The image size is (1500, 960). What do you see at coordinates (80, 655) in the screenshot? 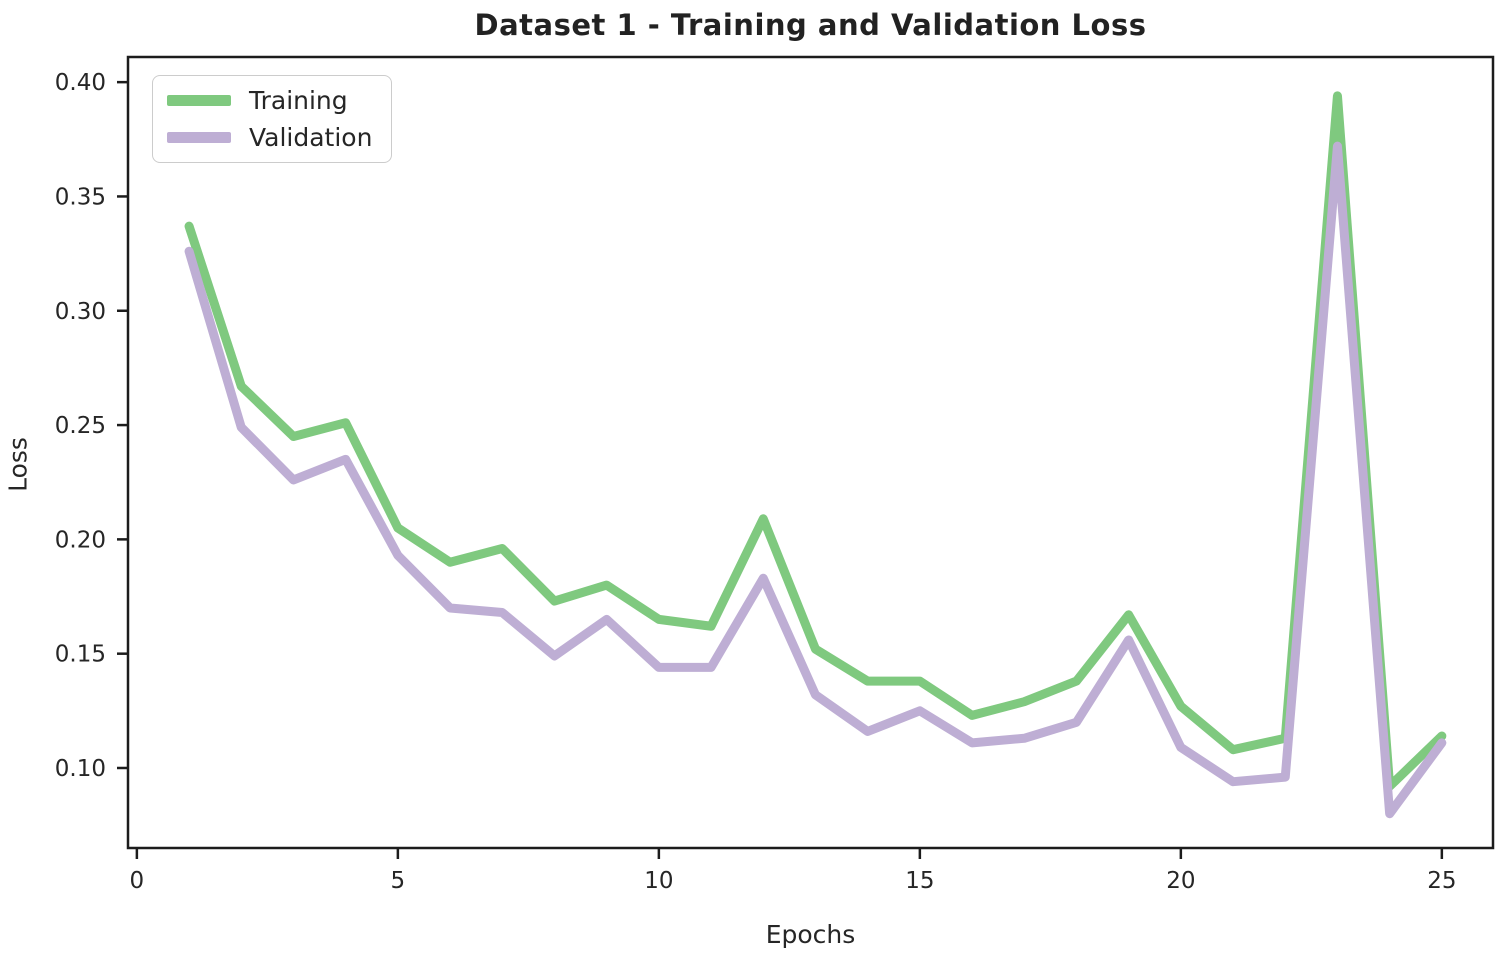
I see `y-tick-label: 0.15` at bounding box center [80, 655].